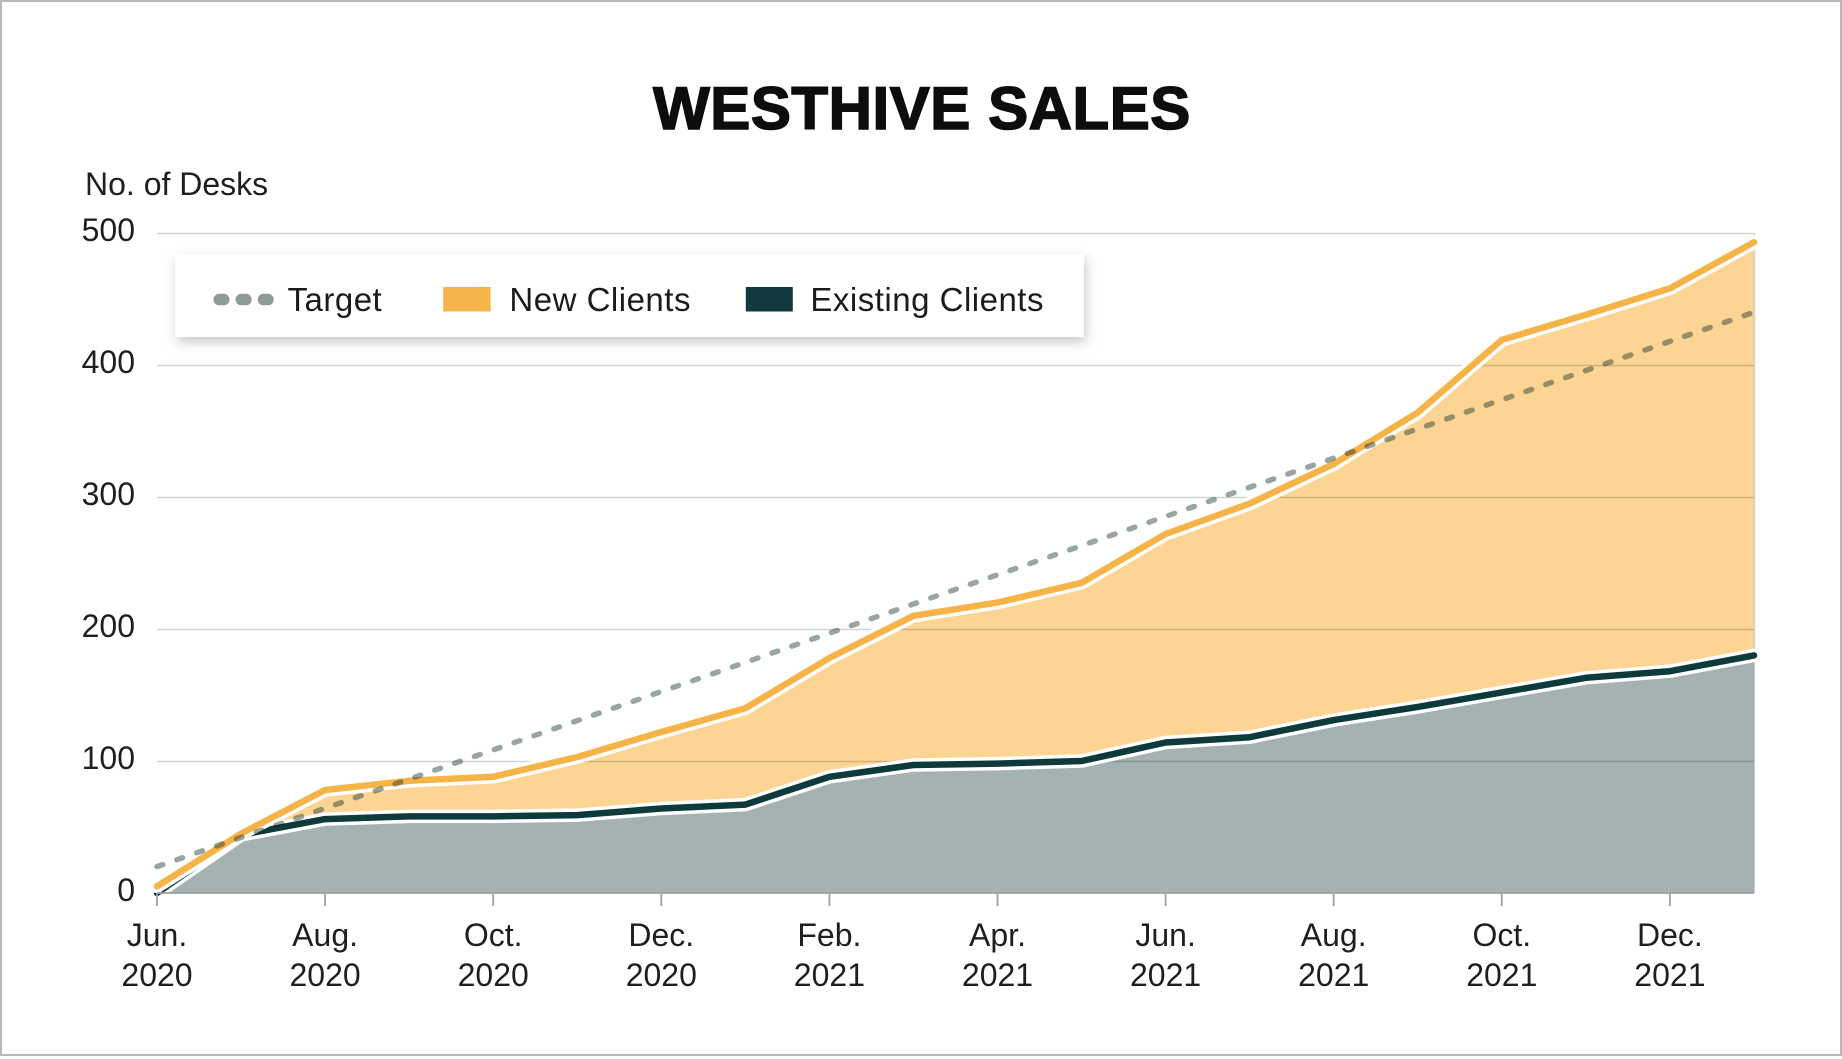 This screenshot has width=1842, height=1059. I want to click on svg-text: New Clients, so click(600, 299).